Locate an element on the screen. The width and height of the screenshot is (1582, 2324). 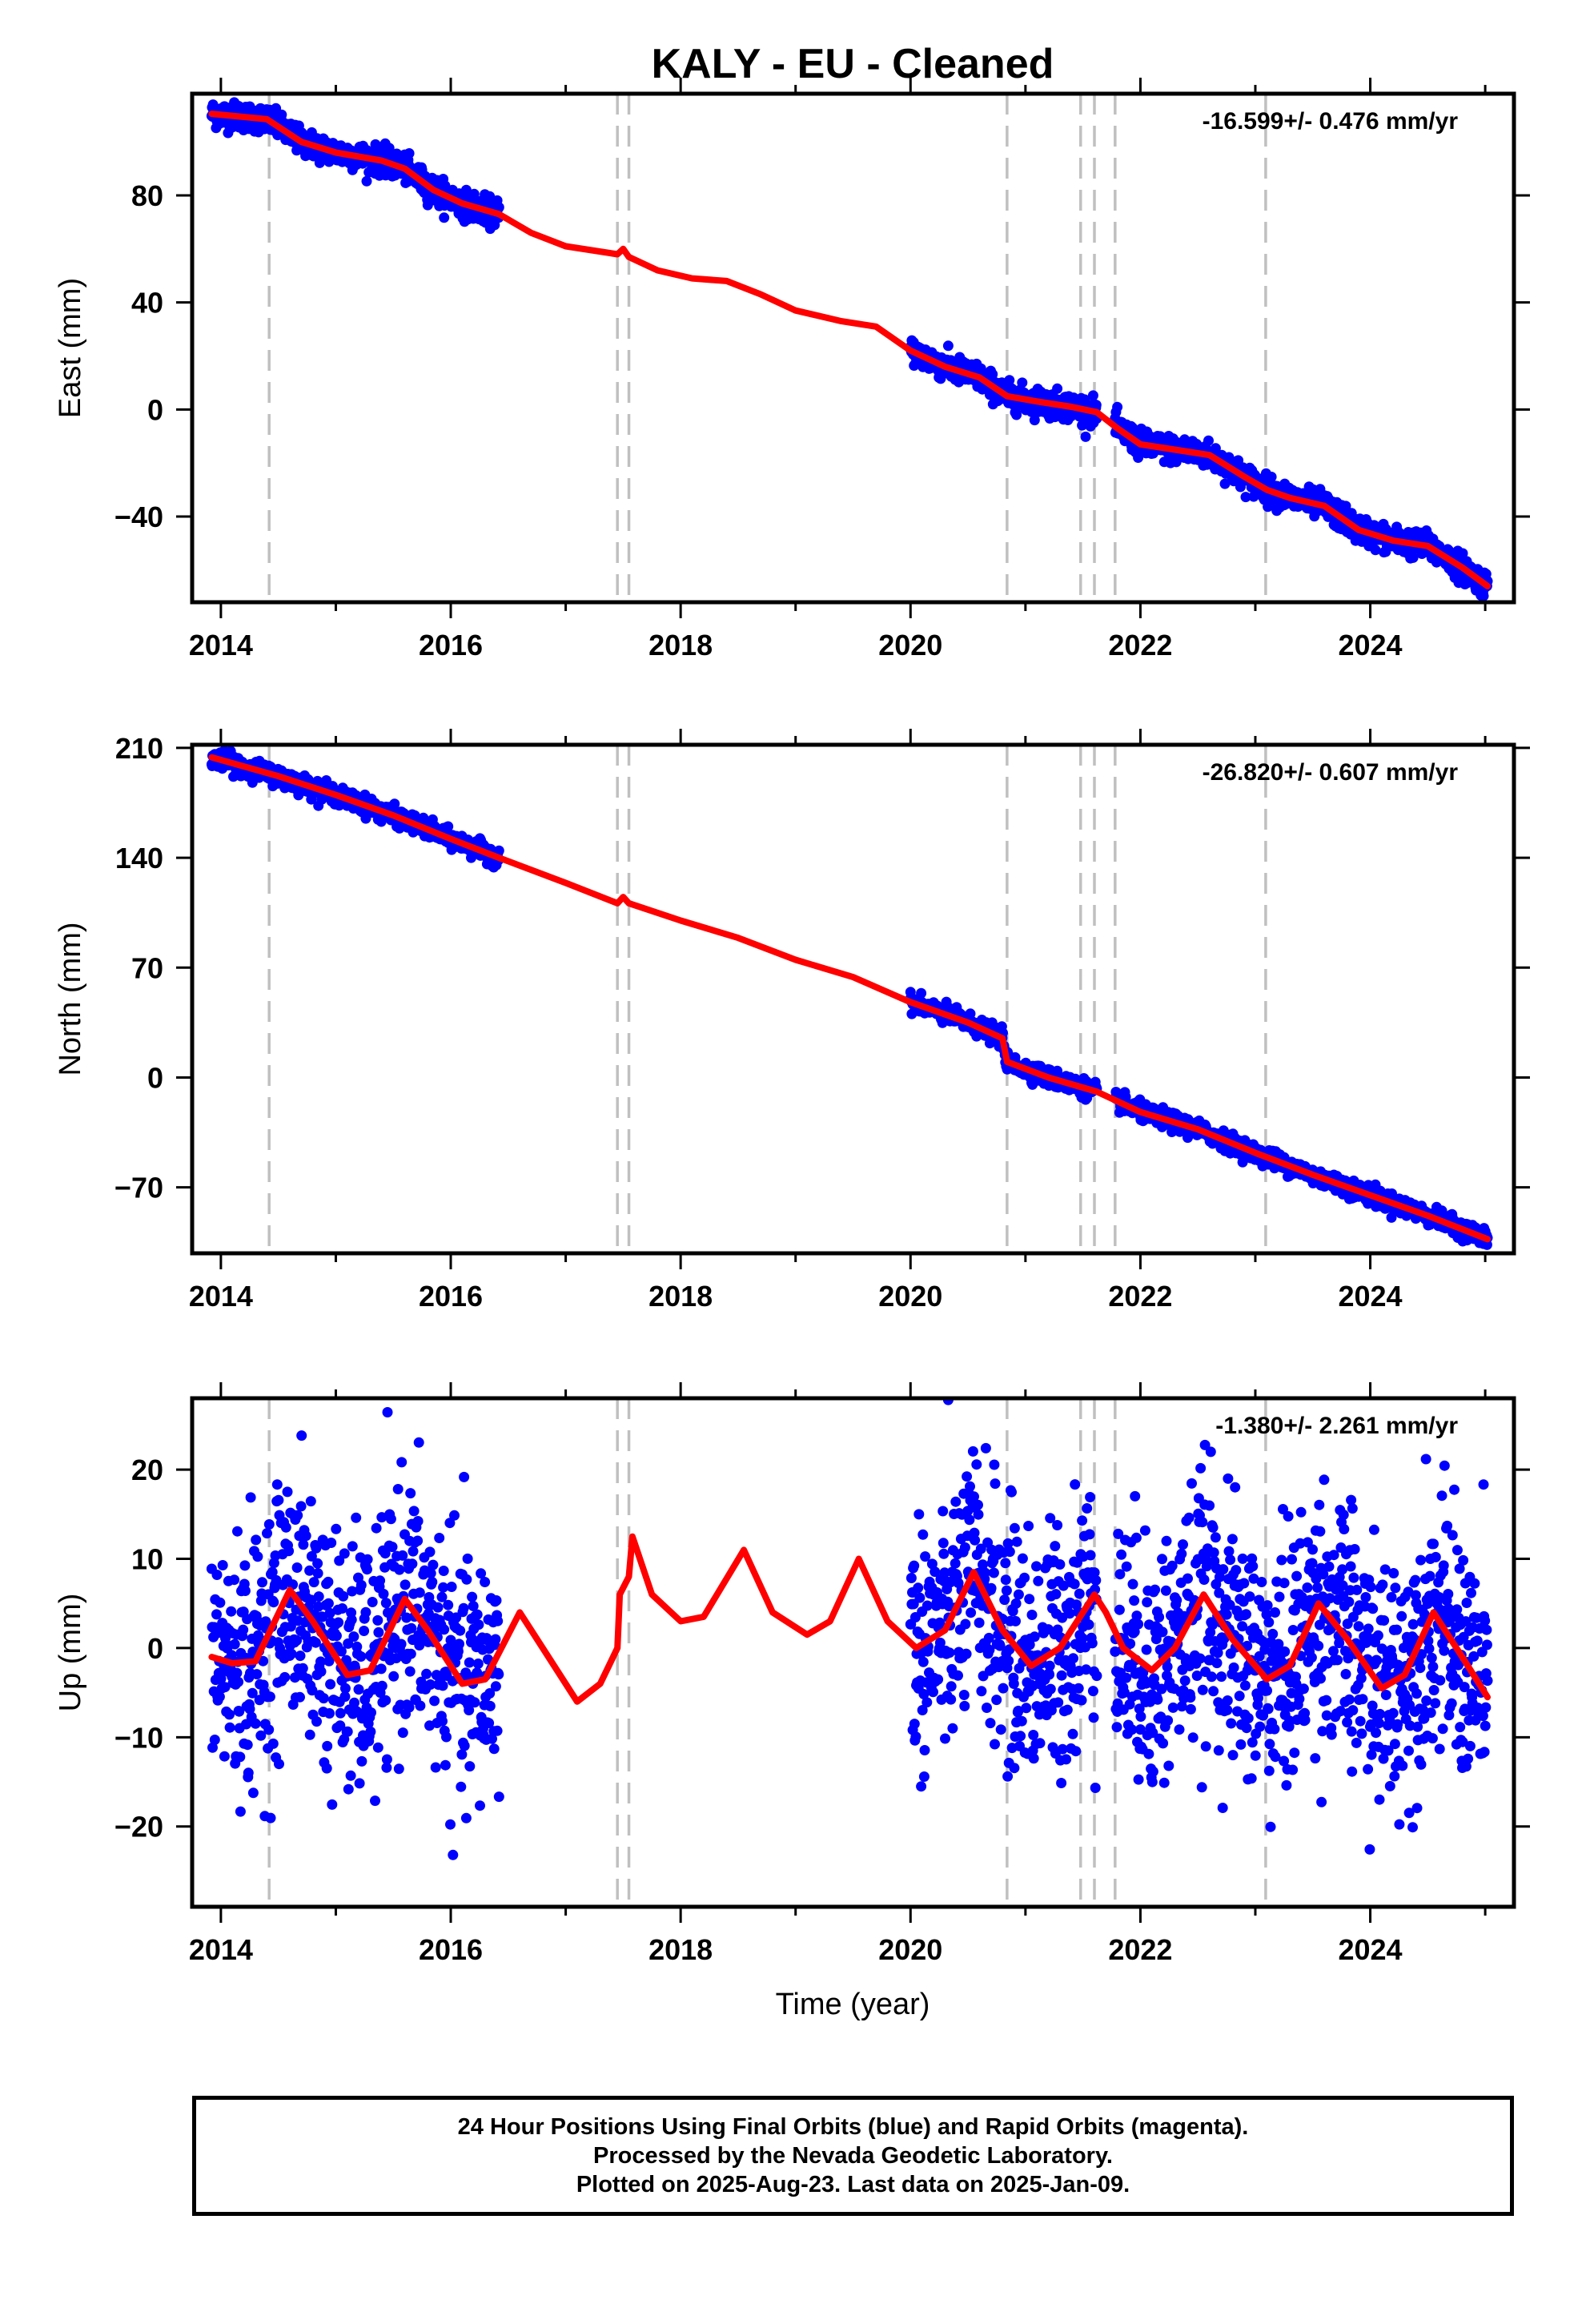
x-tick-label: 2020 is located at coordinates (910, 1296).